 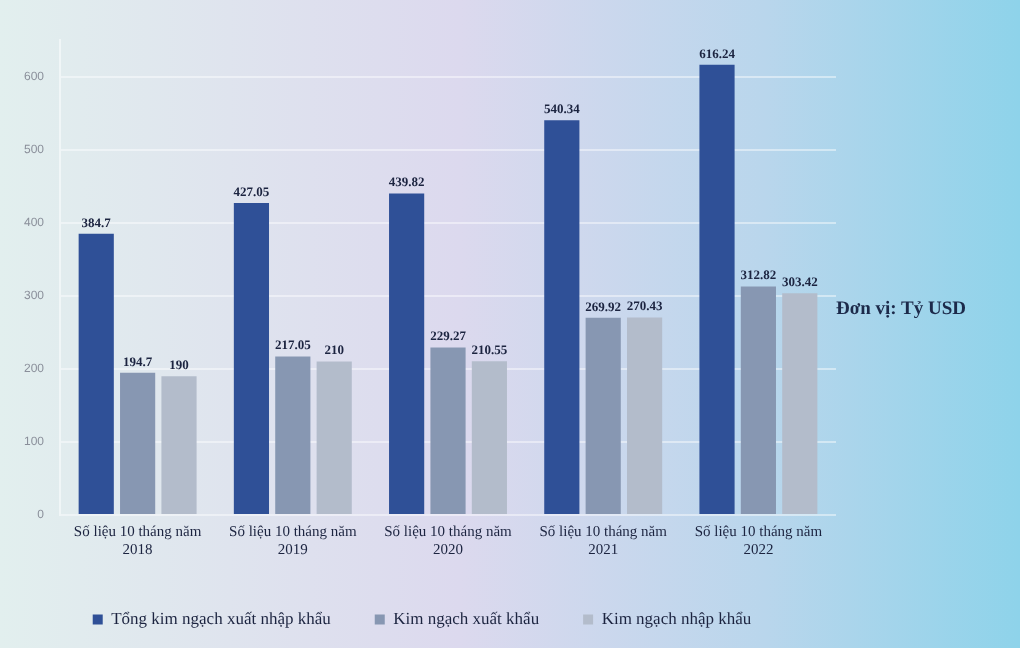 I want to click on legend-label: Tổng kim ngạch xuất nhập khẩu, so click(x=222, y=617).